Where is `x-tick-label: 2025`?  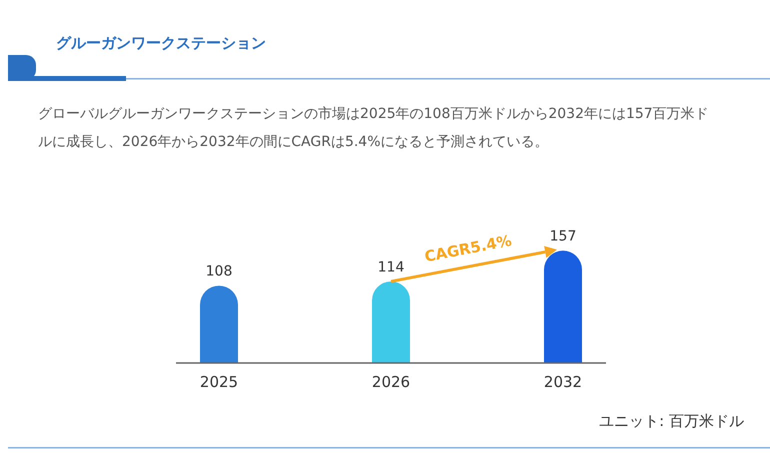
x-tick-label: 2025 is located at coordinates (219, 382).